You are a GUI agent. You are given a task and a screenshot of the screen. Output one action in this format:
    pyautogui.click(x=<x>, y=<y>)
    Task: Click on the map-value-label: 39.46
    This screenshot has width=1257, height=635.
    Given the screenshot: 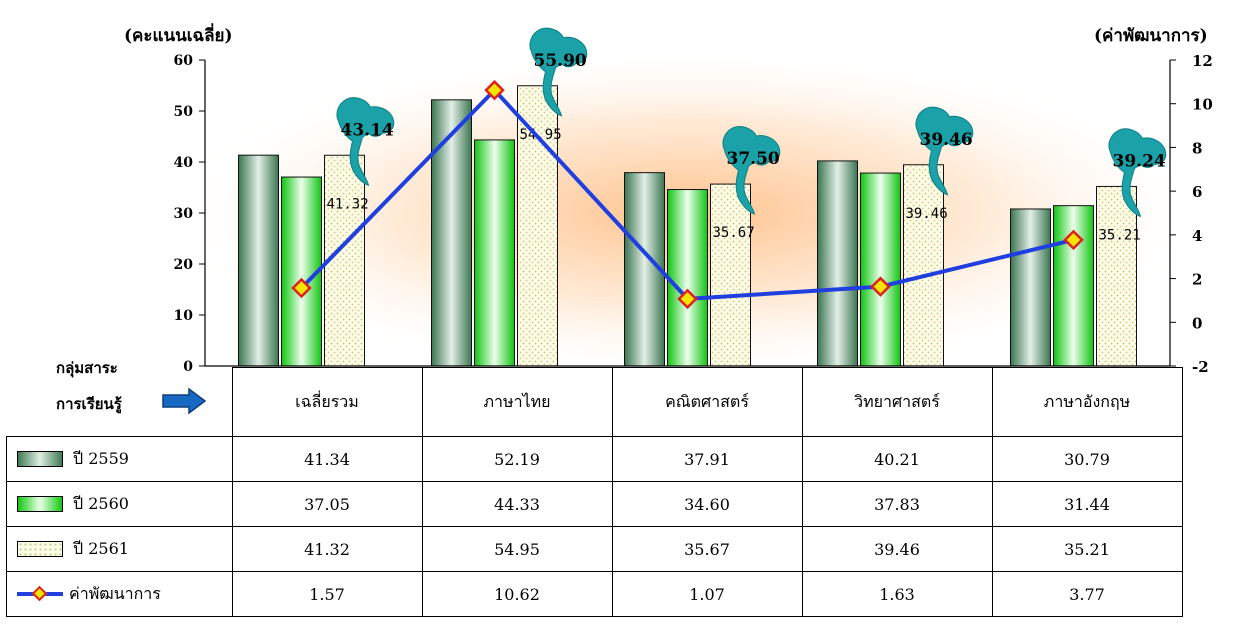 What is the action you would take?
    pyautogui.click(x=946, y=140)
    